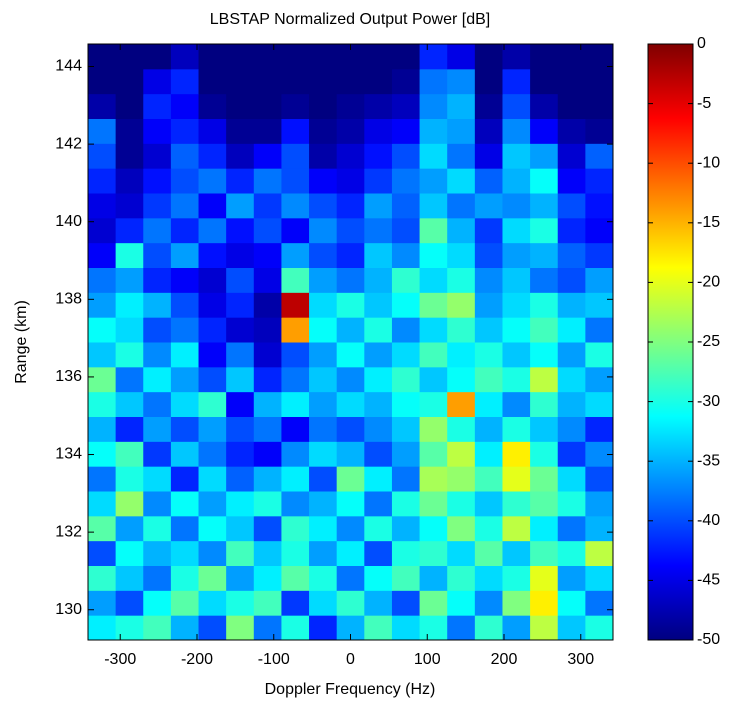  I want to click on colorbar-tick-label: -30, so click(708, 401).